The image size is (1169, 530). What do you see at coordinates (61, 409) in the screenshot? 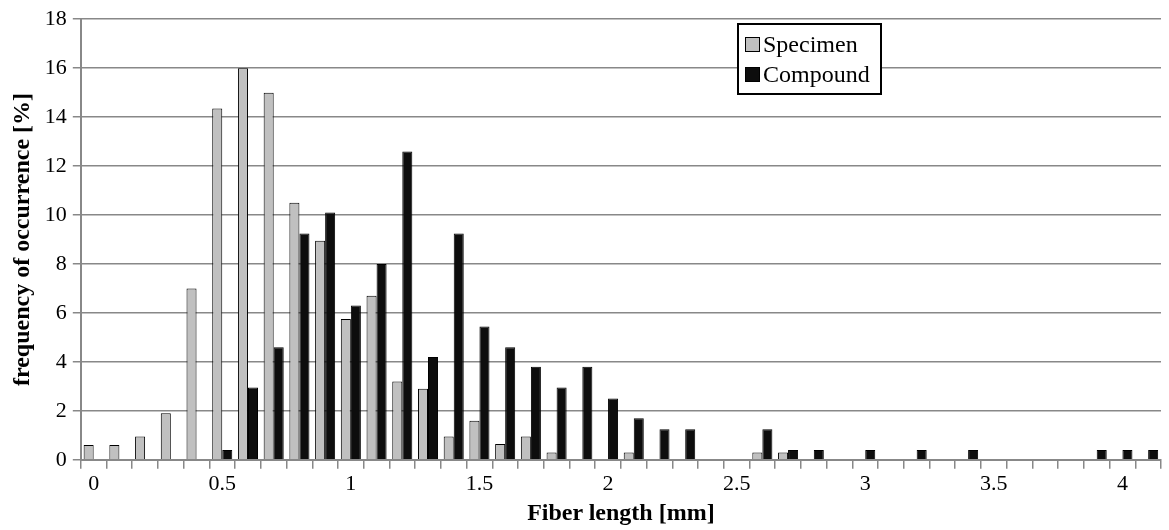
I see `y-tick-label: 2` at bounding box center [61, 409].